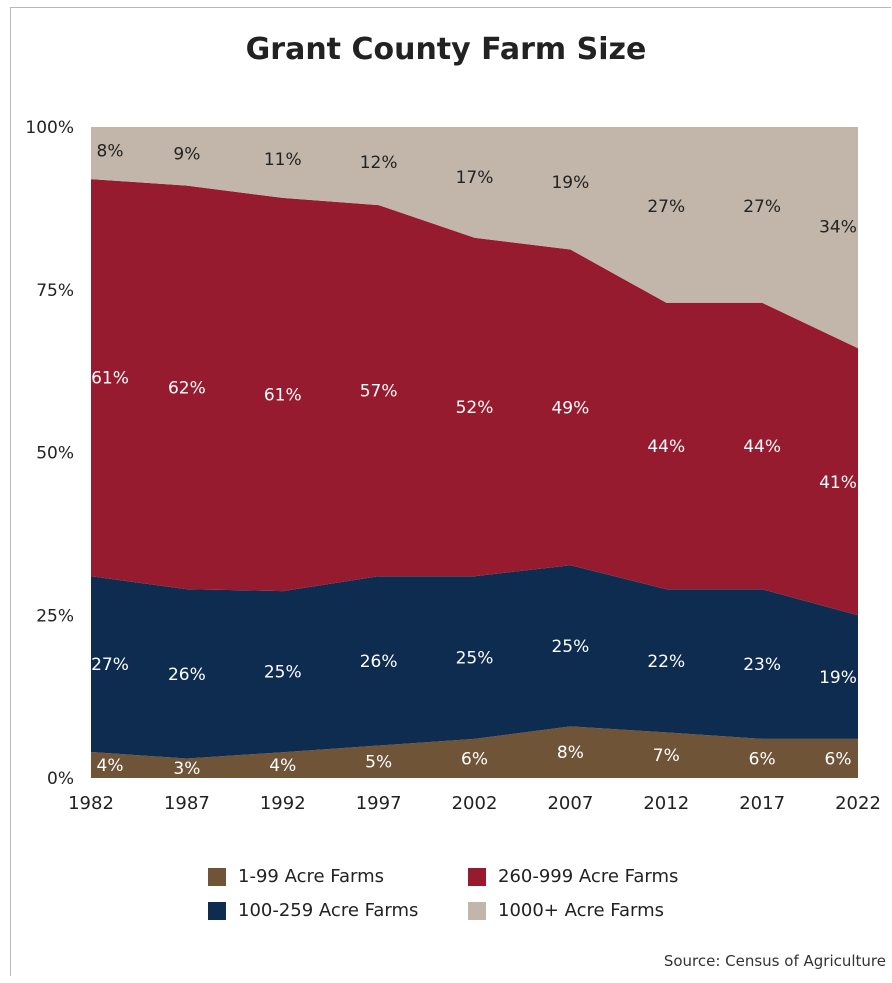 The width and height of the screenshot is (892, 983). What do you see at coordinates (379, 163) in the screenshot?
I see `data-label: 12%` at bounding box center [379, 163].